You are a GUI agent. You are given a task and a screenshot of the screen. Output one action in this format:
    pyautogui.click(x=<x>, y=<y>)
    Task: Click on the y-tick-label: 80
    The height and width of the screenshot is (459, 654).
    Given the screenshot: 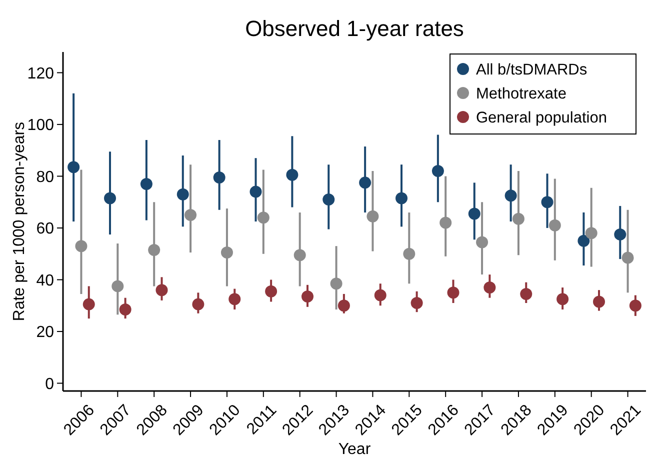 What is the action you would take?
    pyautogui.click(x=45, y=177)
    